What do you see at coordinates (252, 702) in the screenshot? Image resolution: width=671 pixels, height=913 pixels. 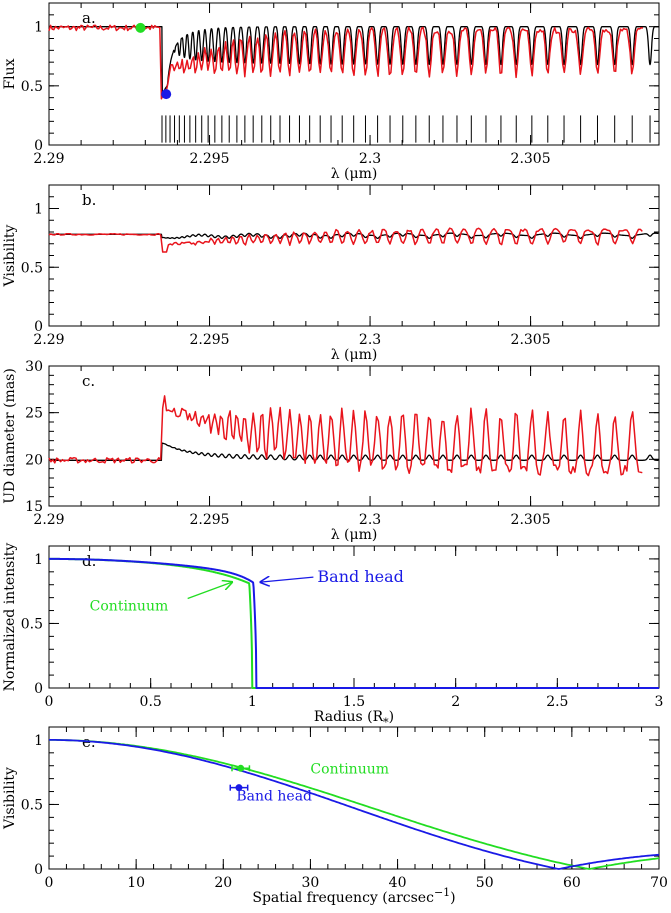 I see `x-tick-label: 1` at bounding box center [252, 702].